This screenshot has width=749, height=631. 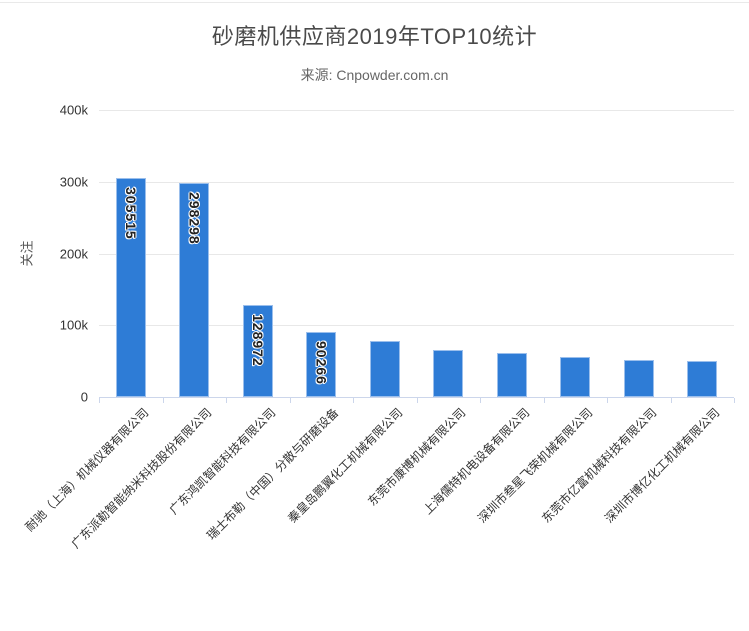 What do you see at coordinates (222, 461) in the screenshot?
I see `x-axis-label: 广东鸿凯智能科技有限公司` at bounding box center [222, 461].